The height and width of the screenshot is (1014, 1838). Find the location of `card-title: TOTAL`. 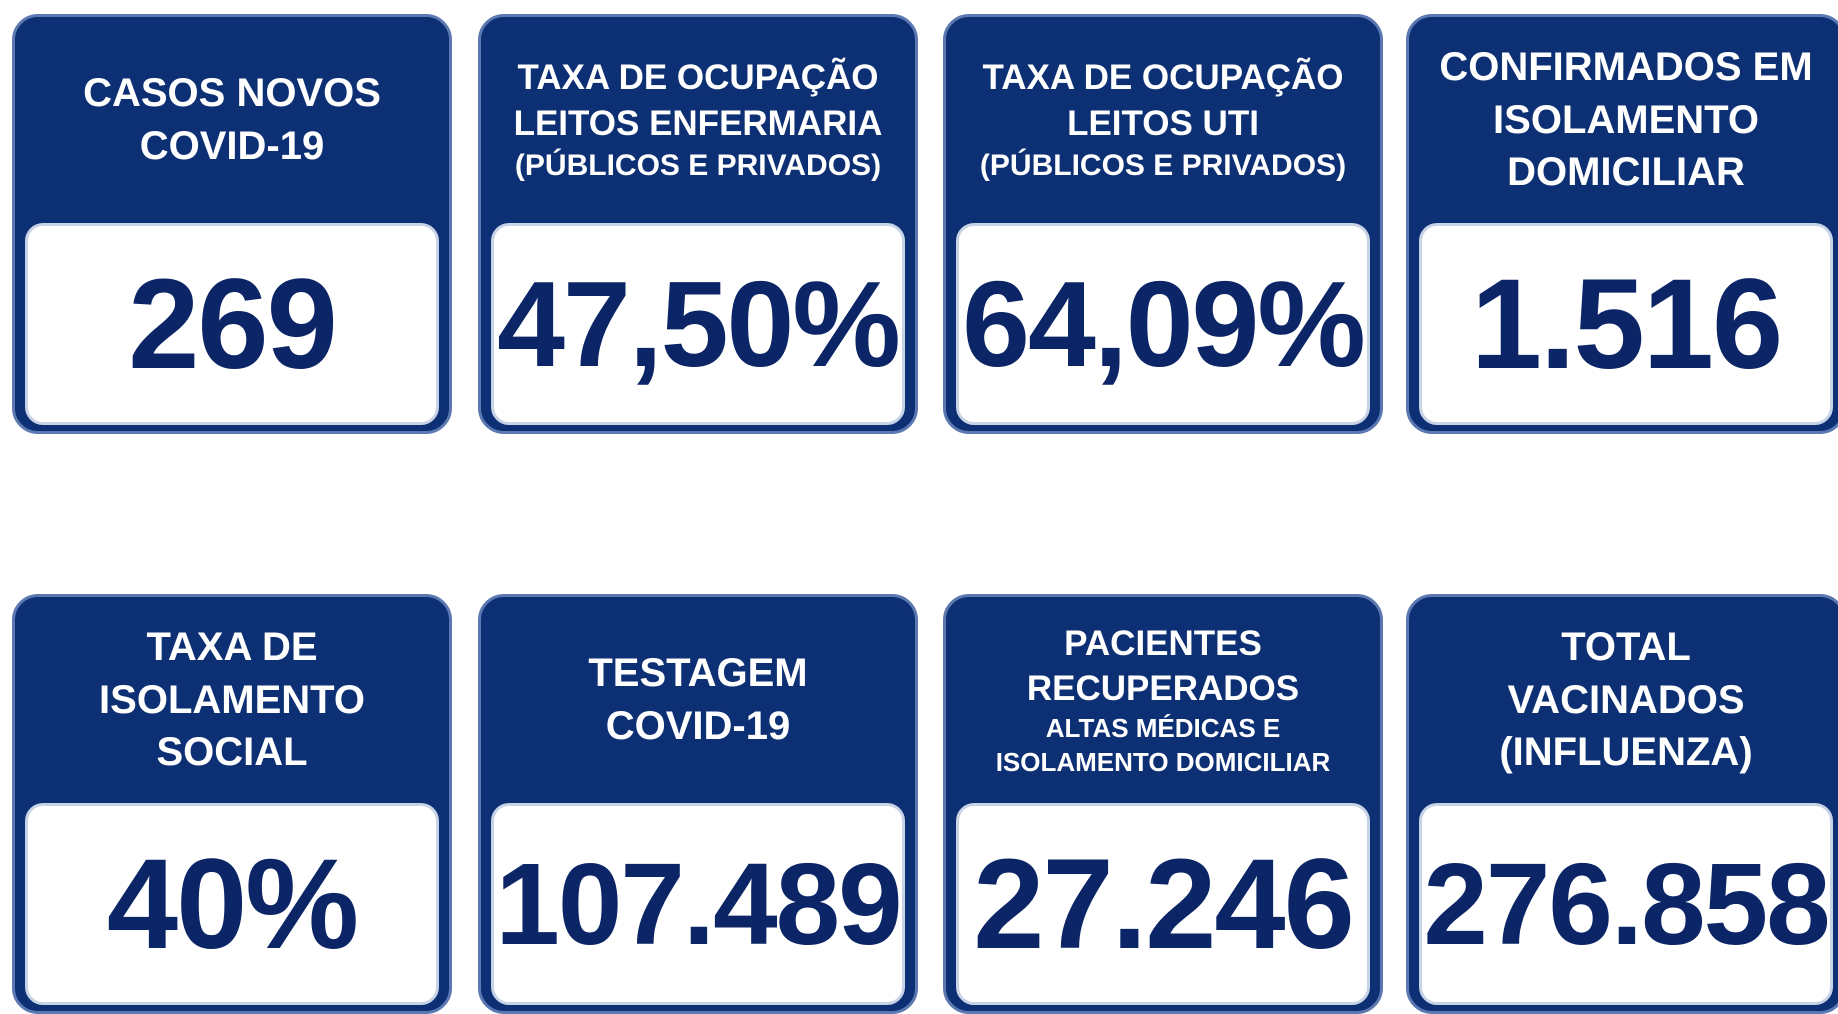

card-title: TOTAL is located at coordinates (1626, 646).